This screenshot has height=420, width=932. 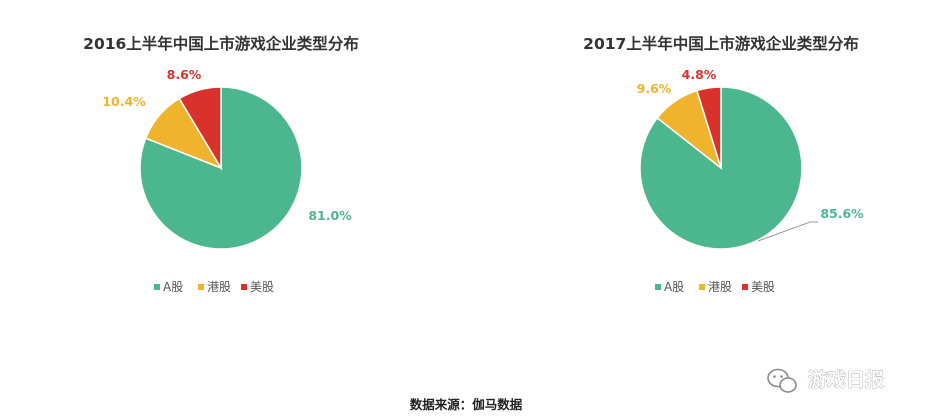 What do you see at coordinates (654, 88) in the screenshot?
I see `pie-label-hk-share: 9.6%` at bounding box center [654, 88].